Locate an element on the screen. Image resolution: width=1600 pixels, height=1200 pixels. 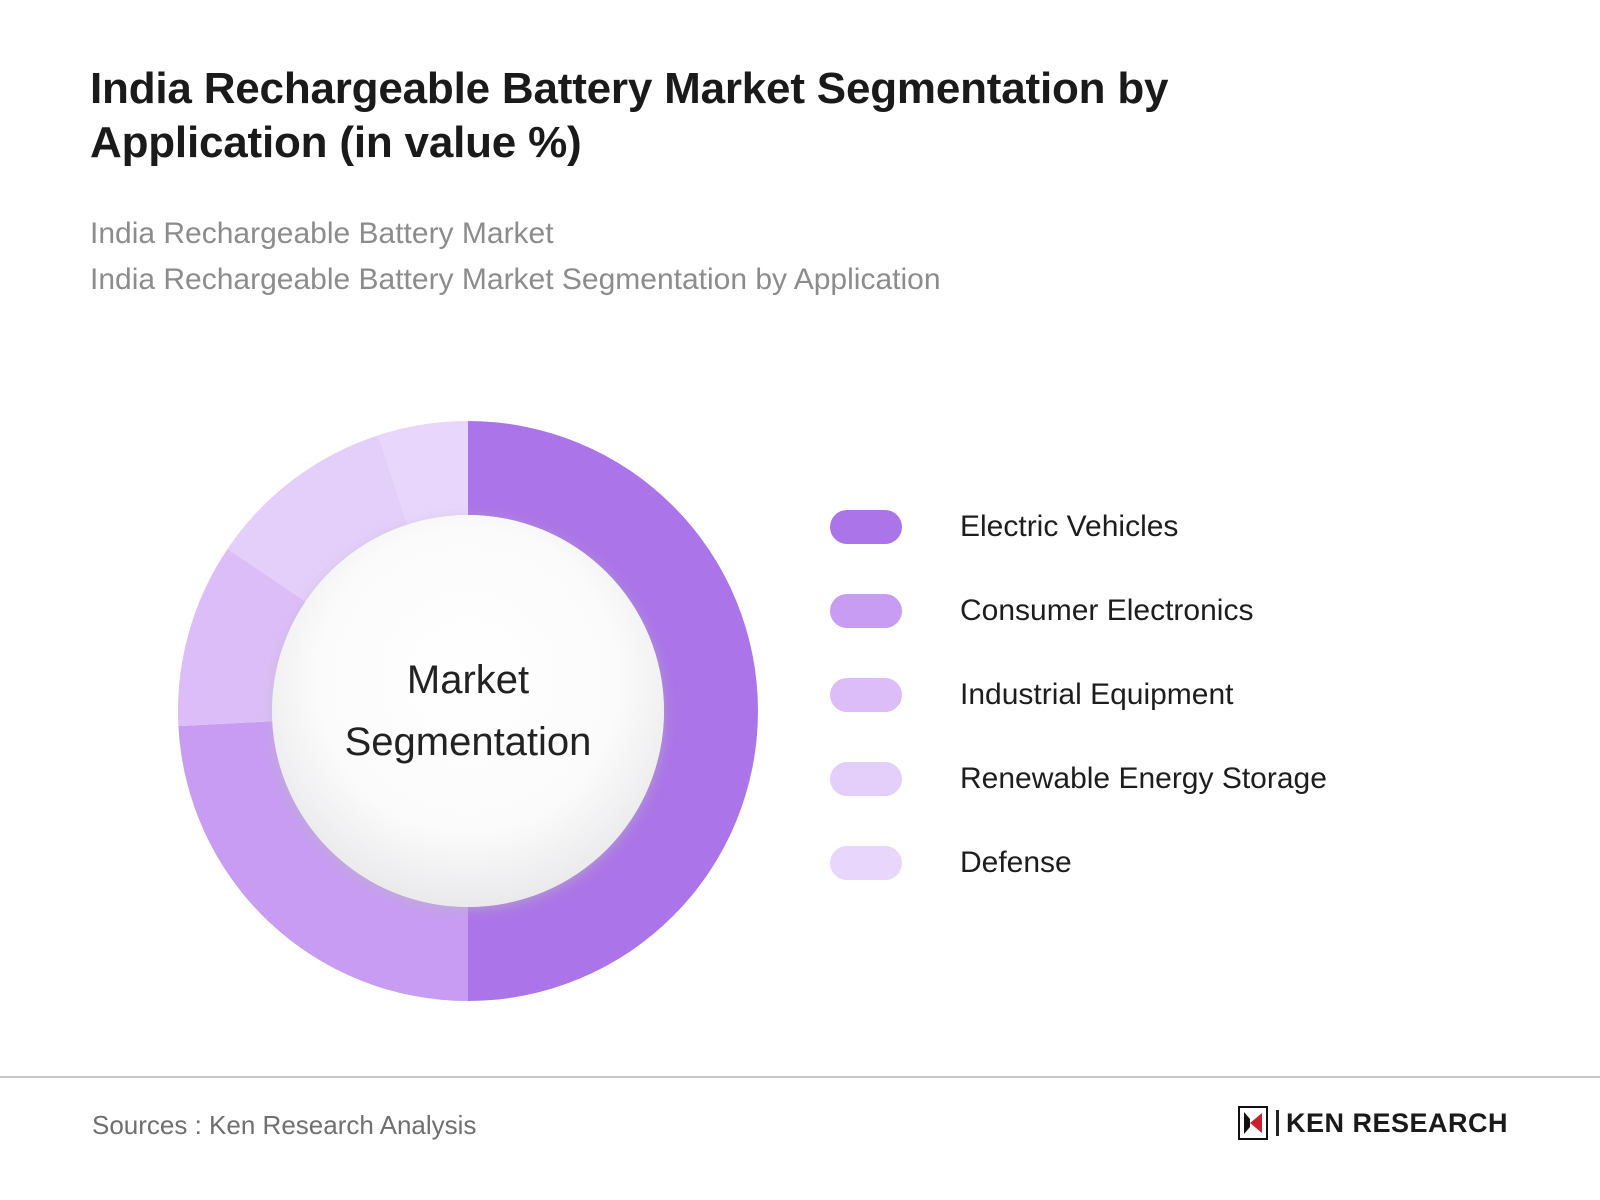
legend-item-label: Electric Vehicles is located at coordinates (1069, 526).